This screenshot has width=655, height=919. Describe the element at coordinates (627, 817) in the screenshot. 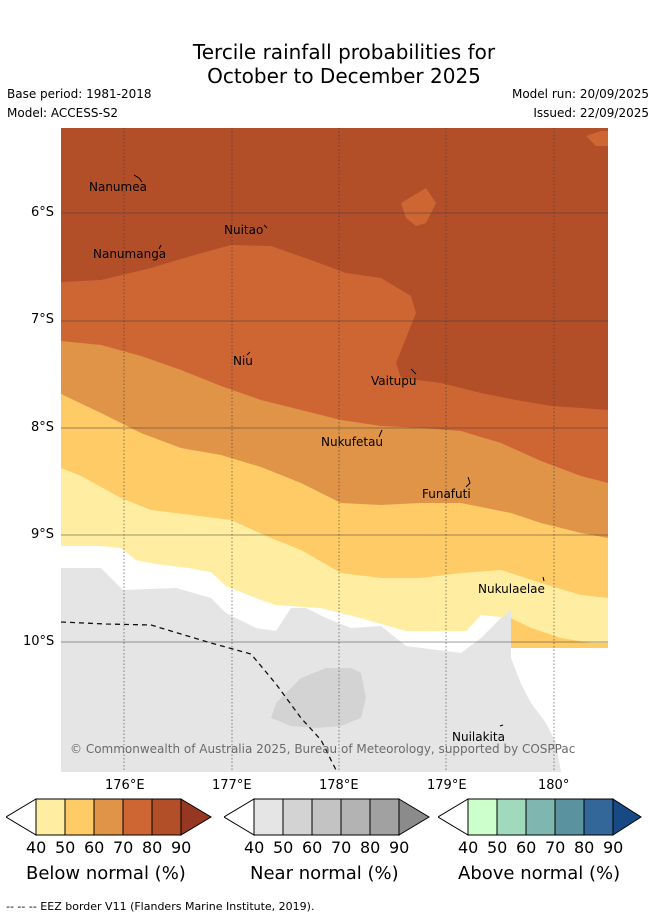

I see `colorbar-above-max-arrow` at that location.